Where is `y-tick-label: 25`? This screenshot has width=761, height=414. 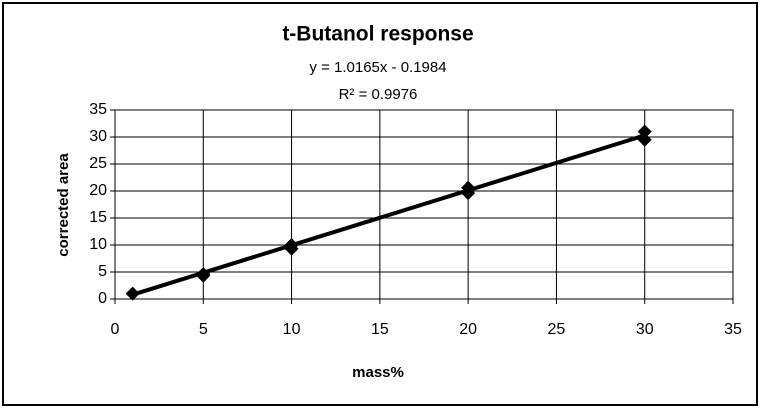 y-tick-label: 25 is located at coordinates (98, 163).